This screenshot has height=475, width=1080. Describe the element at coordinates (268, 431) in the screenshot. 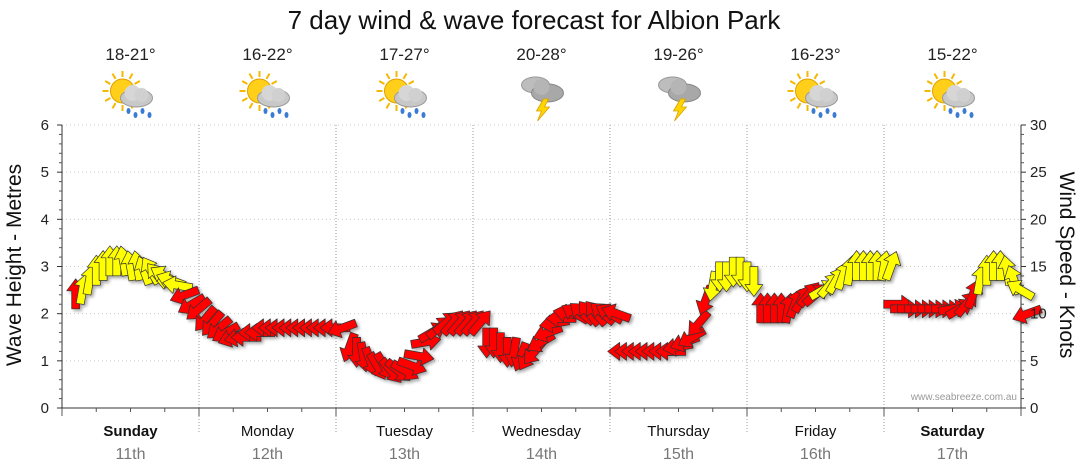

I see `day-label: Monday` at that location.